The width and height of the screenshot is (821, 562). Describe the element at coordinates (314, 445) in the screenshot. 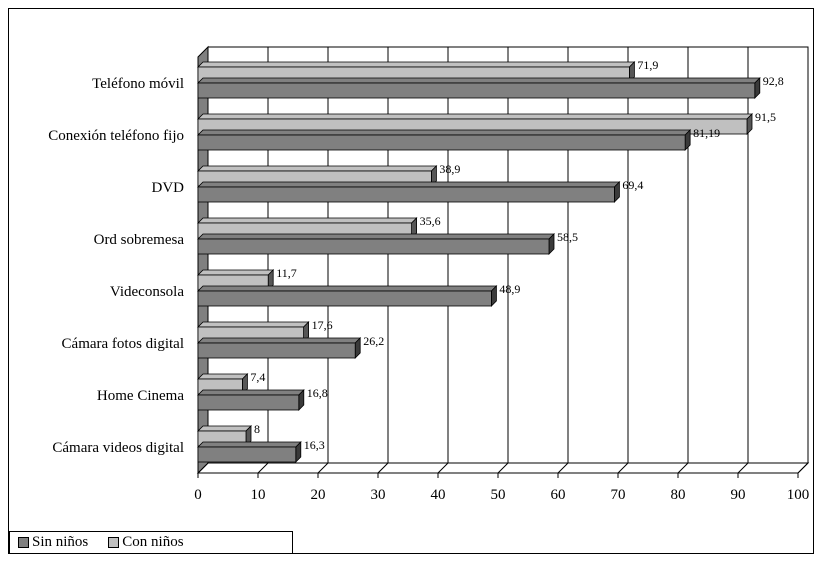

I see `bar-sin-ninos-value-label: 16,3` at that location.